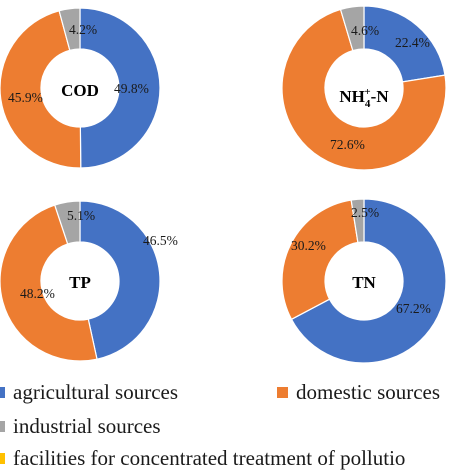  I want to click on legend-swatch-industrial, so click(2, 426).